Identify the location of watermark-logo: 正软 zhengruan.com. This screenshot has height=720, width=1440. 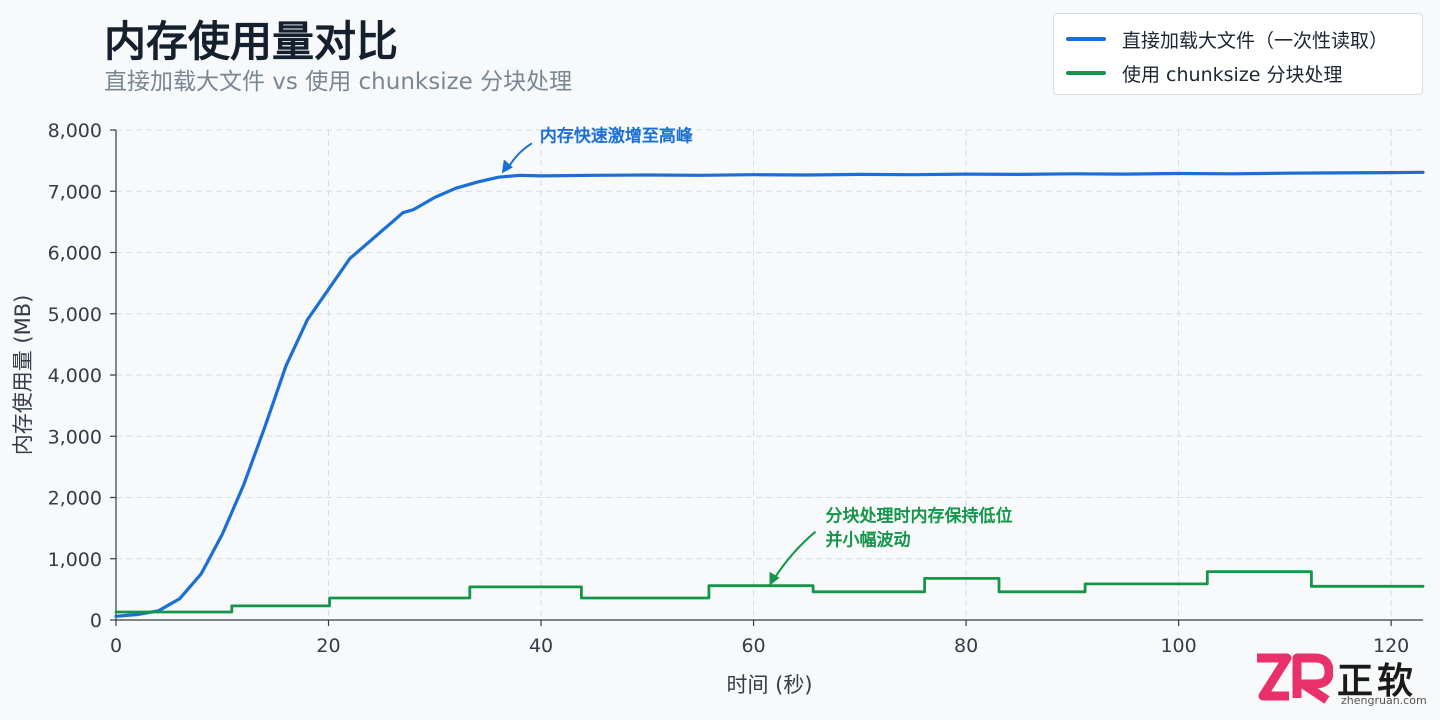
(1343, 680).